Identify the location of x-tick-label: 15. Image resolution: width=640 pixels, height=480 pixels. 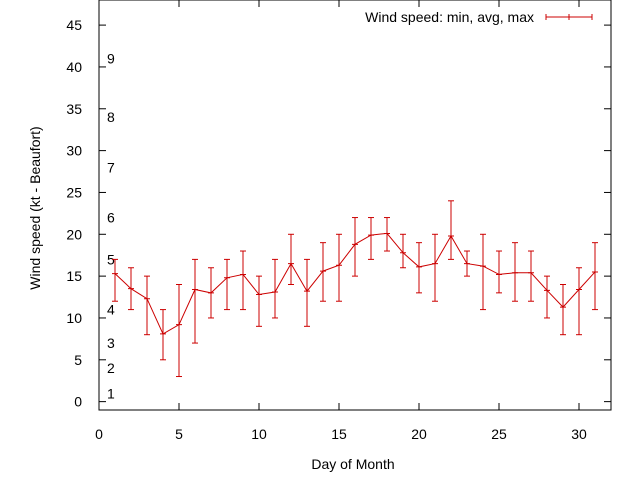
(339, 434).